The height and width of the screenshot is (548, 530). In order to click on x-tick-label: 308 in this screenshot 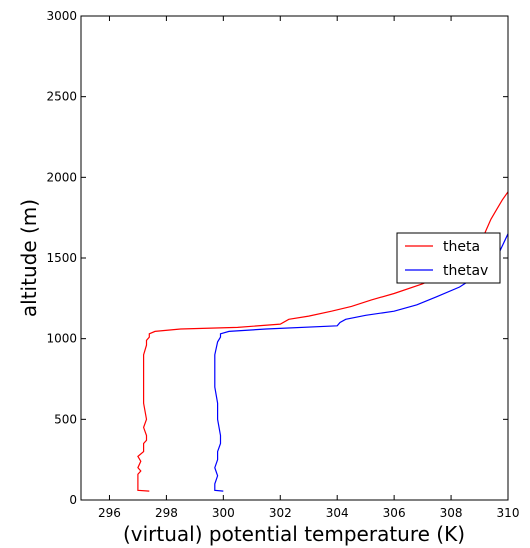, I will do `click(451, 513)`.